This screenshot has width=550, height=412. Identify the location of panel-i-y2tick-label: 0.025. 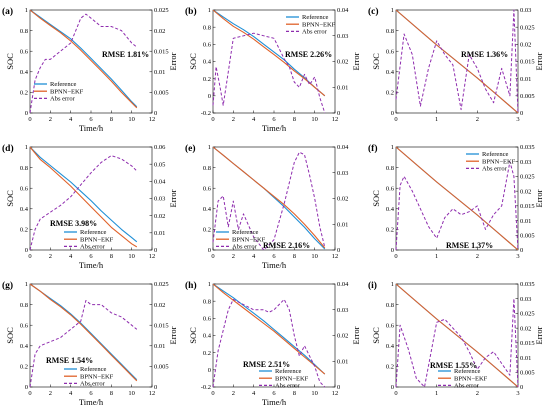
(527, 314).